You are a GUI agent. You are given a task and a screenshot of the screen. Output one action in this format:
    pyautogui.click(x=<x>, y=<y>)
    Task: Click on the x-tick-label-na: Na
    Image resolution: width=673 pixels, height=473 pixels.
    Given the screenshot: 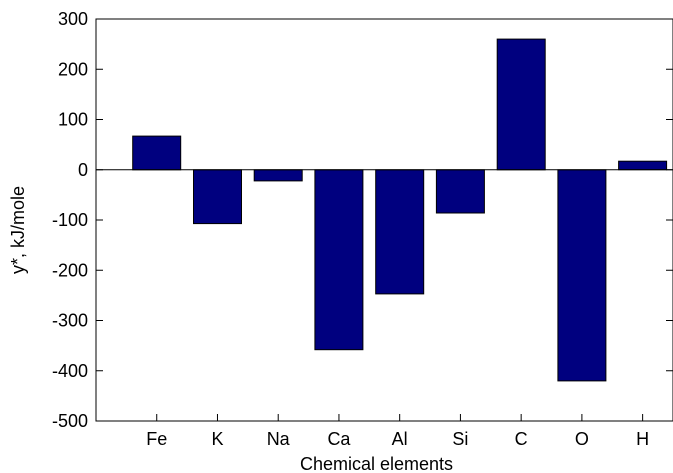 What is the action you would take?
    pyautogui.click(x=279, y=439)
    